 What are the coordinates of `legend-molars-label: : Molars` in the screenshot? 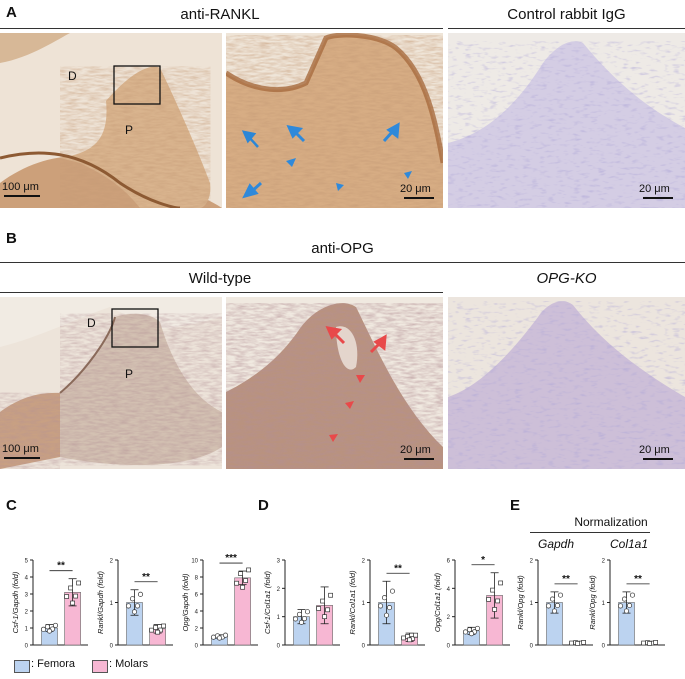 It's located at (129, 664).